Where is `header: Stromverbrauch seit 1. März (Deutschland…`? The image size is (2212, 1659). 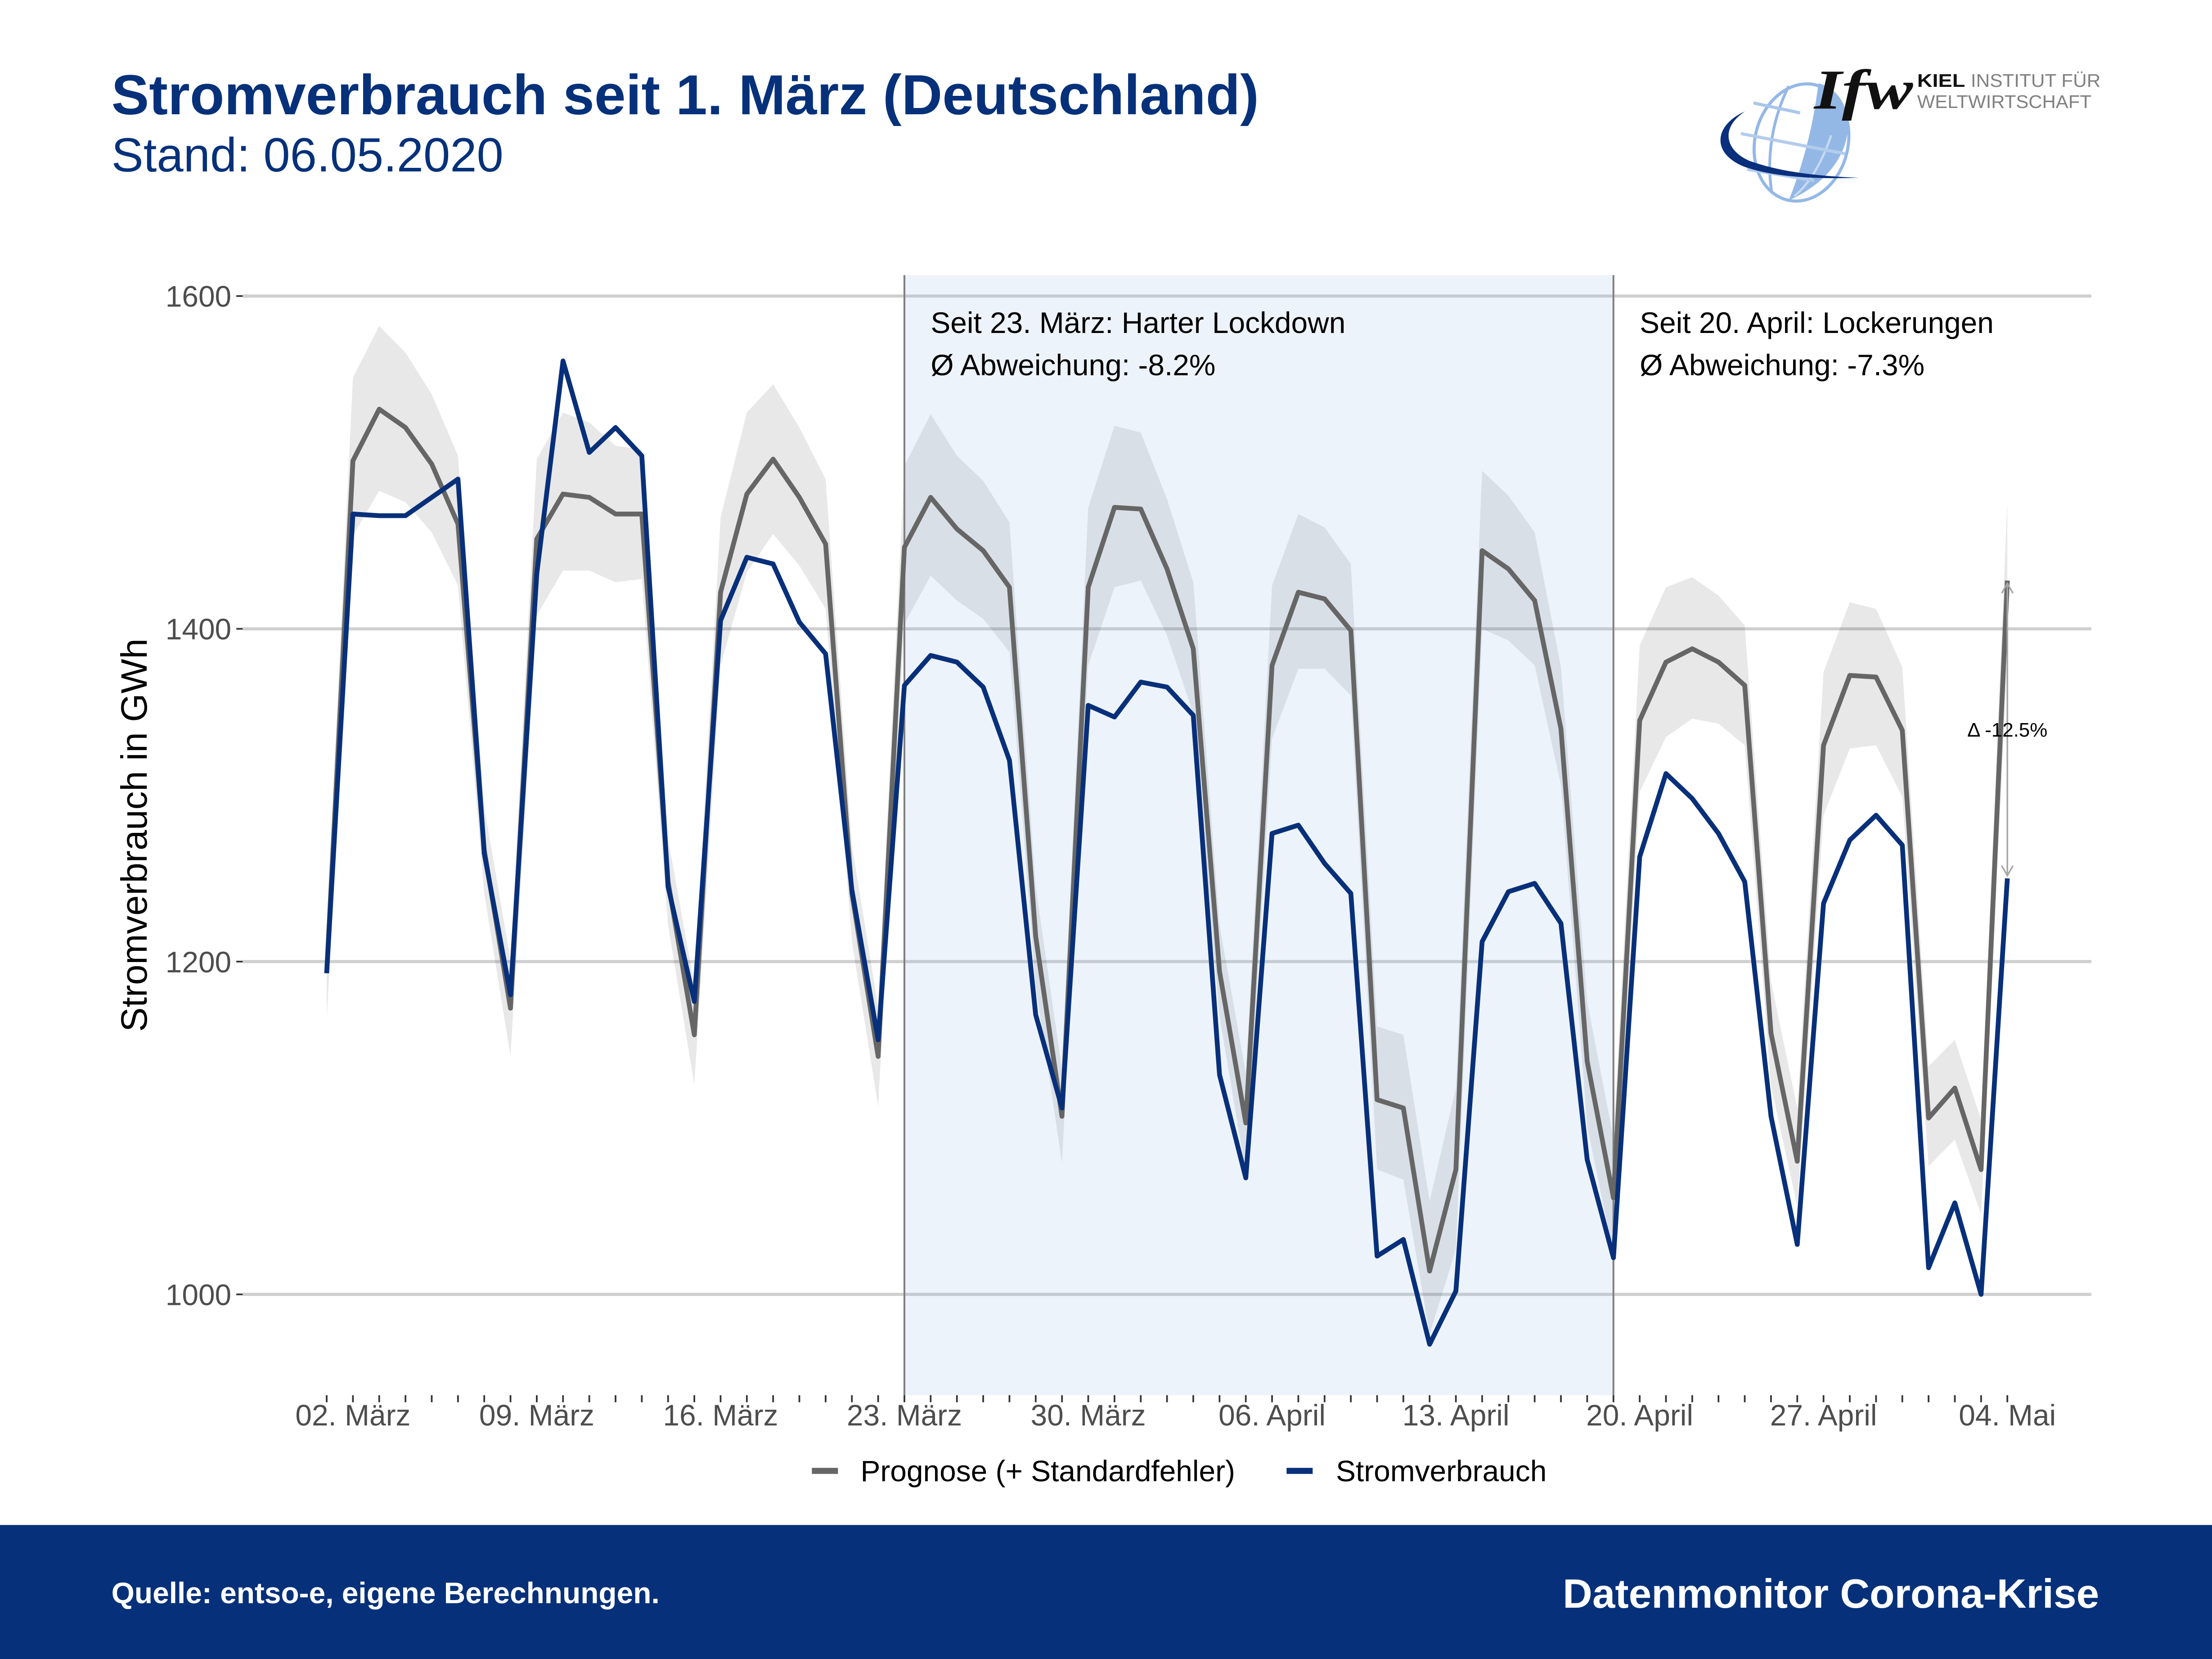
header: Stromverbrauch seit 1. März (Deutschland… is located at coordinates (685, 122).